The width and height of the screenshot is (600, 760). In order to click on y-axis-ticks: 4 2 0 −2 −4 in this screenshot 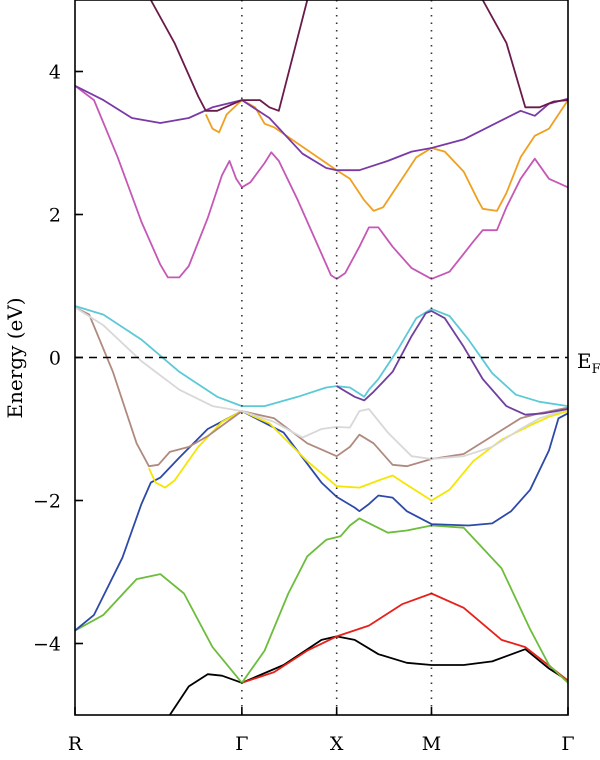, I will do `click(58, 359)`.